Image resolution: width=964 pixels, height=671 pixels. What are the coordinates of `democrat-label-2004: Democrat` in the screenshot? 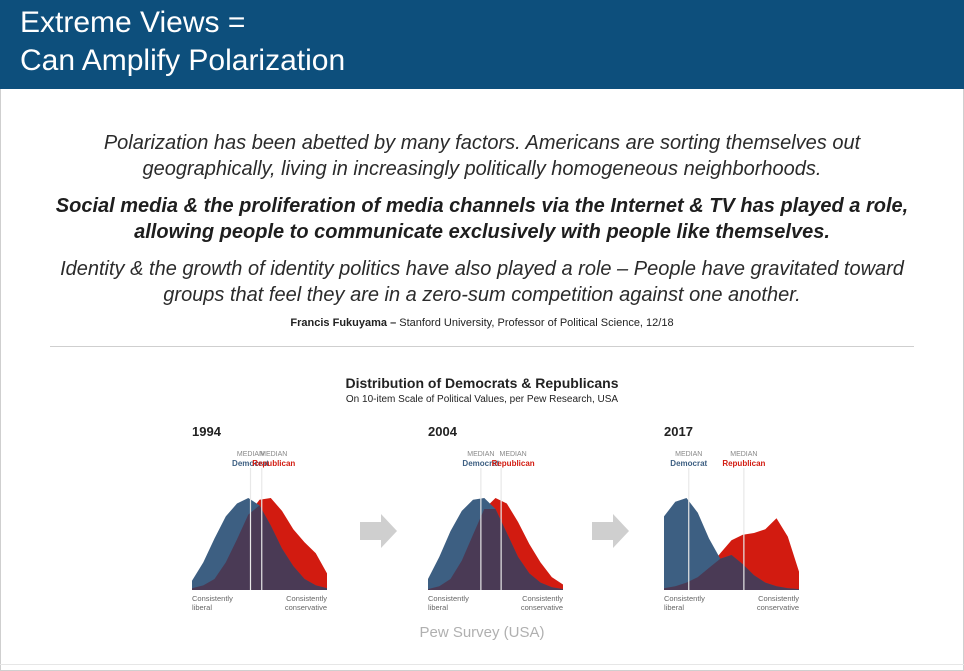 It's located at (480, 463).